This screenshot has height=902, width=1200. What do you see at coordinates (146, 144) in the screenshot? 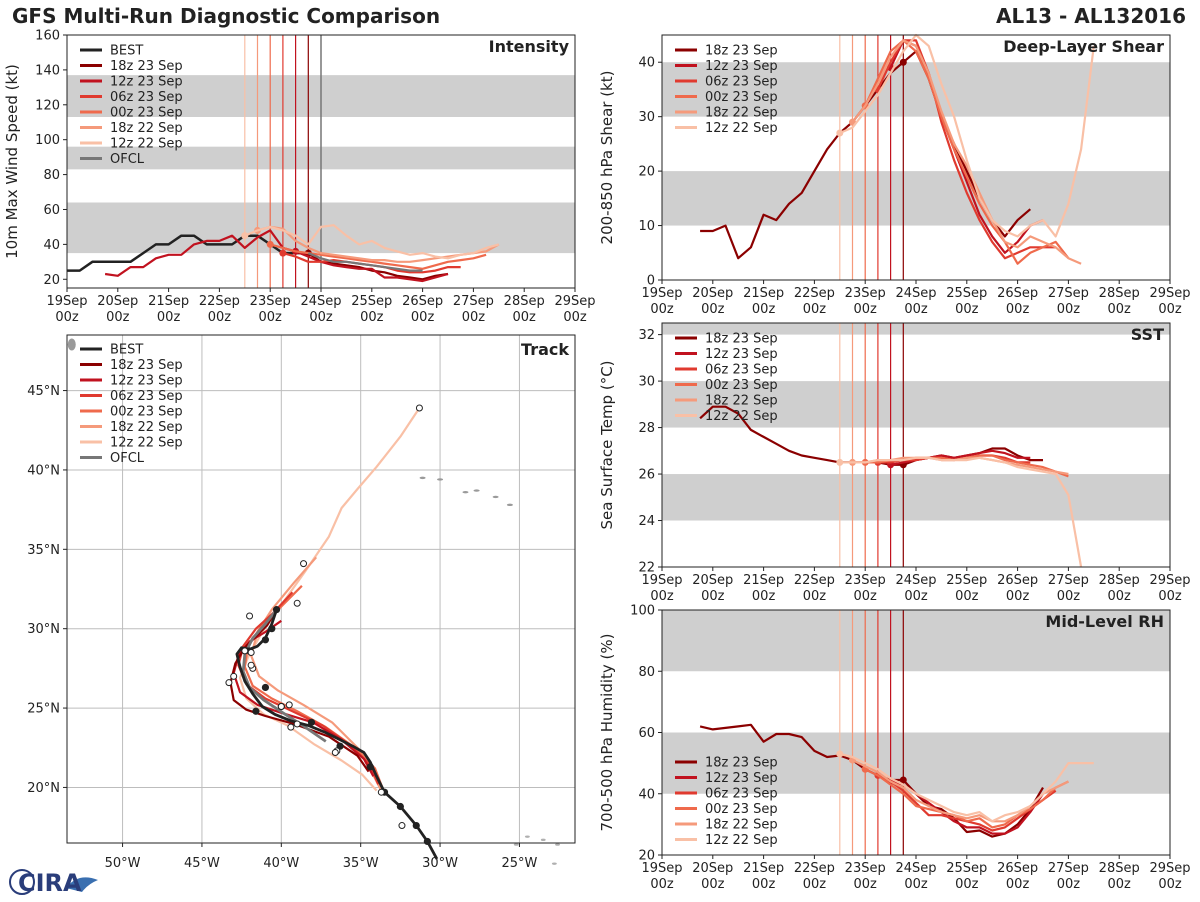
I see `intensity-legend-label-12z-22-sep: 12z 22 Sep` at bounding box center [146, 144].